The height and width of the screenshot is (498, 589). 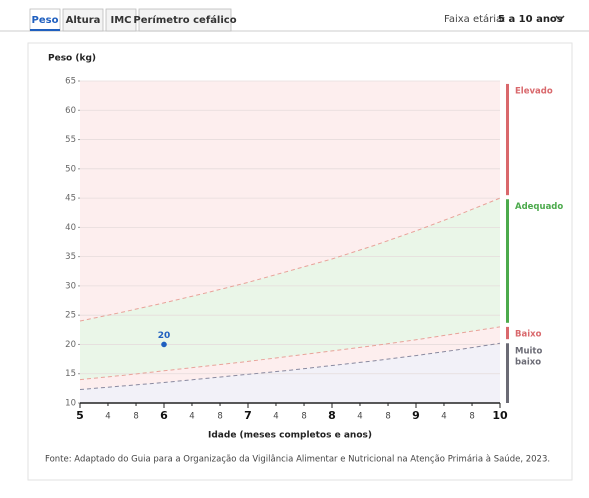 I want to click on age-label: Faixa etária:, so click(x=475, y=19).